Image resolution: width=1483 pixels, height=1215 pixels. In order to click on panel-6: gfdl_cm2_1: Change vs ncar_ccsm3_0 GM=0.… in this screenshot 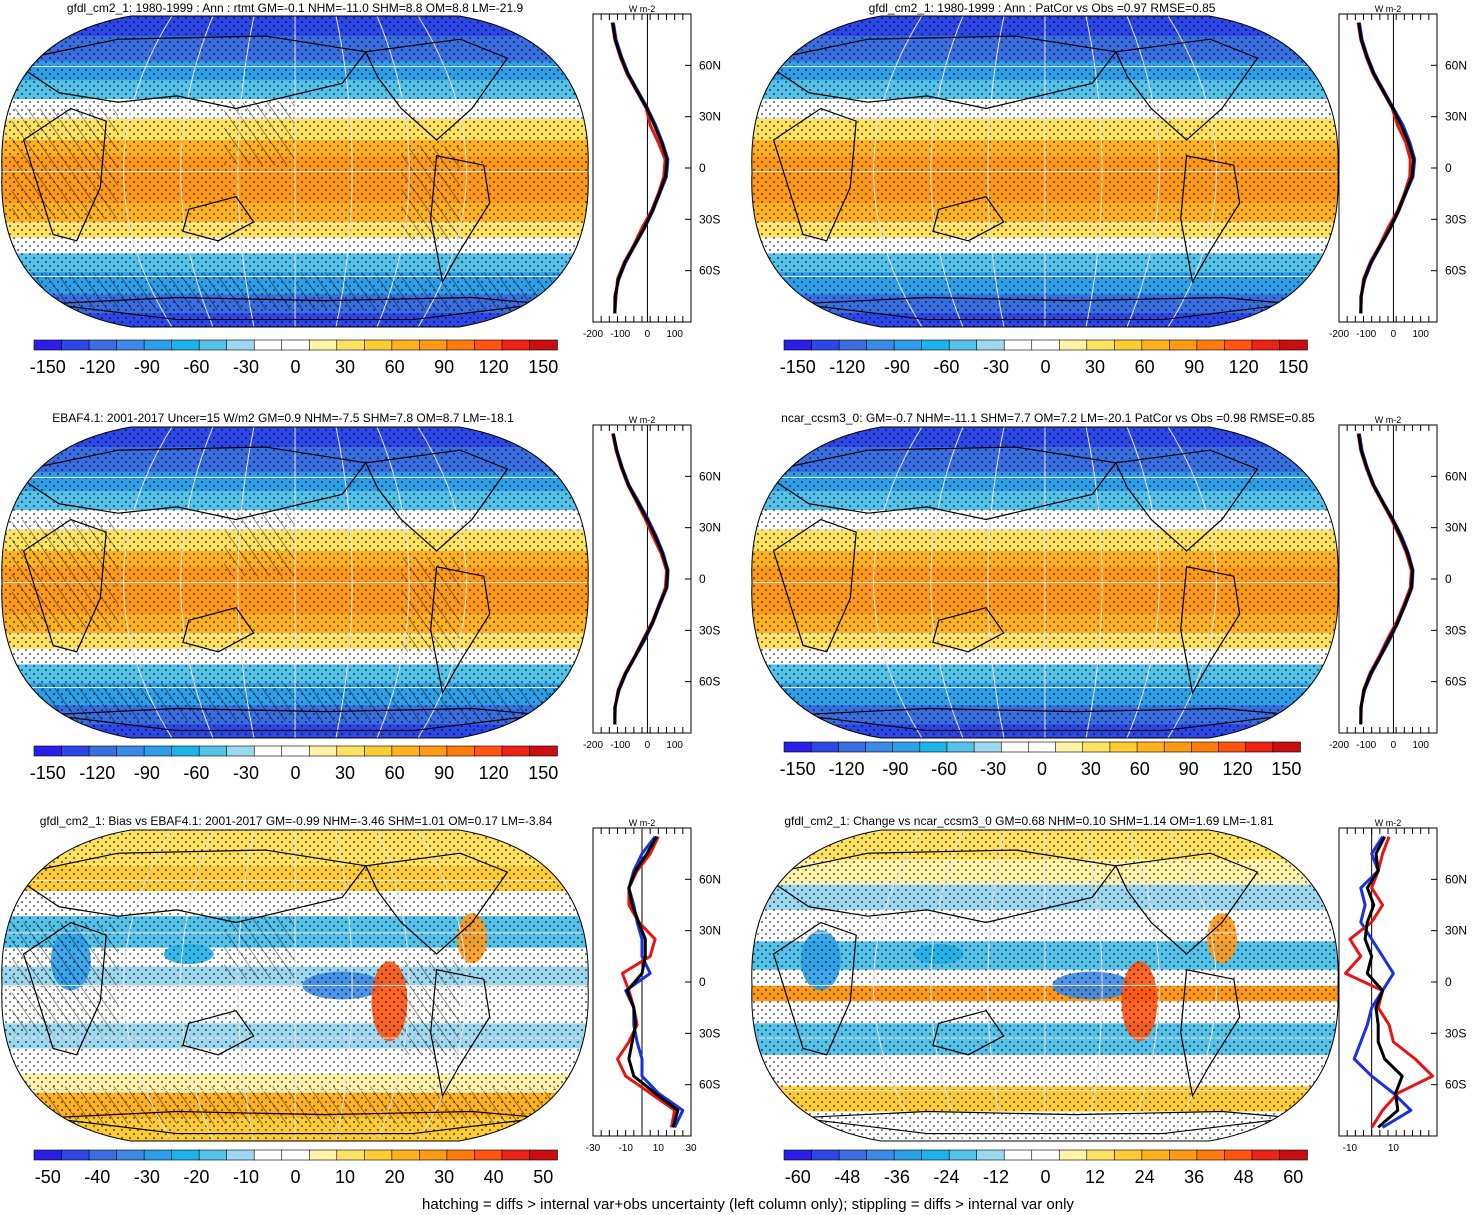, I will do `click(1109, 1000)`.